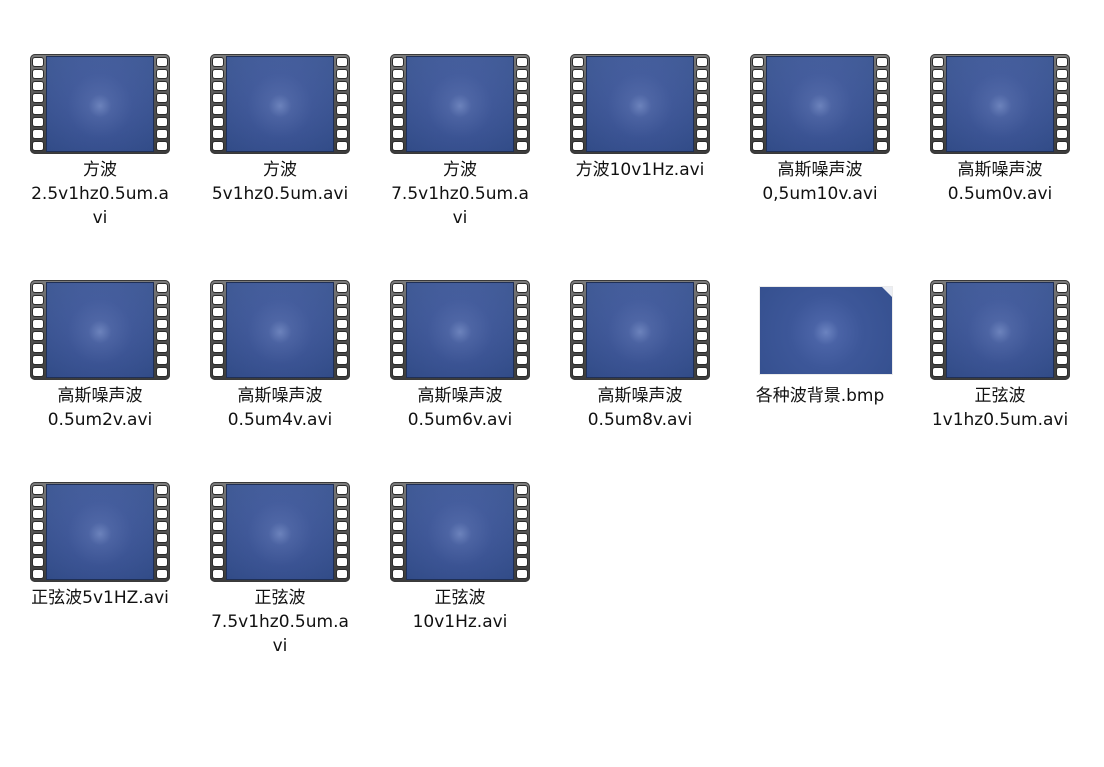  What do you see at coordinates (826, 330) in the screenshot?
I see `image-thumbnail-icon` at bounding box center [826, 330].